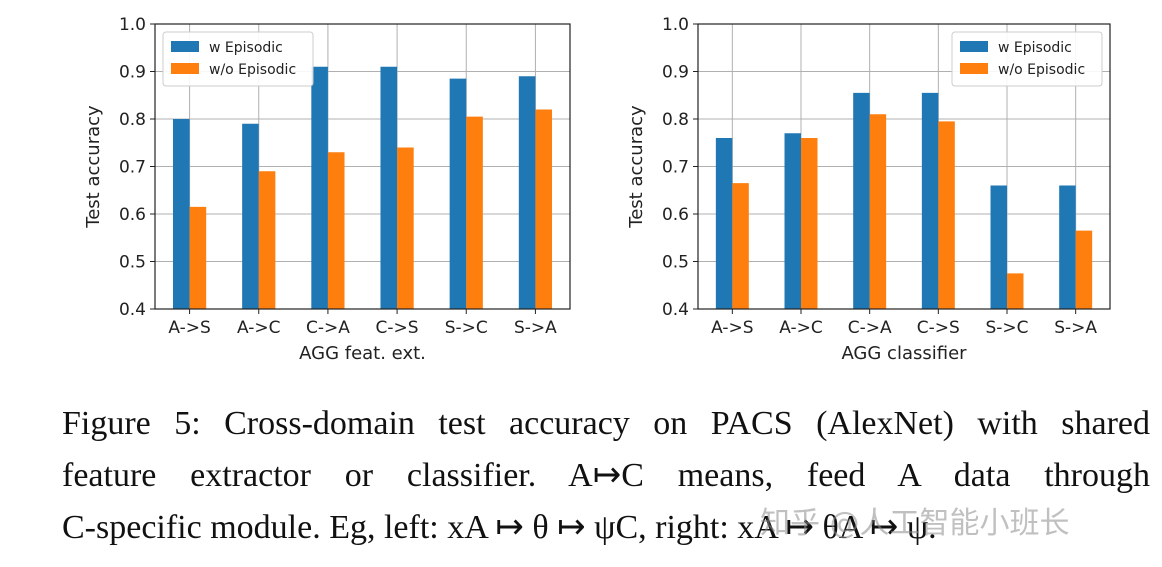 This screenshot has width=1162, height=567. I want to click on x-axis-label: AGG classifier, so click(904, 353).